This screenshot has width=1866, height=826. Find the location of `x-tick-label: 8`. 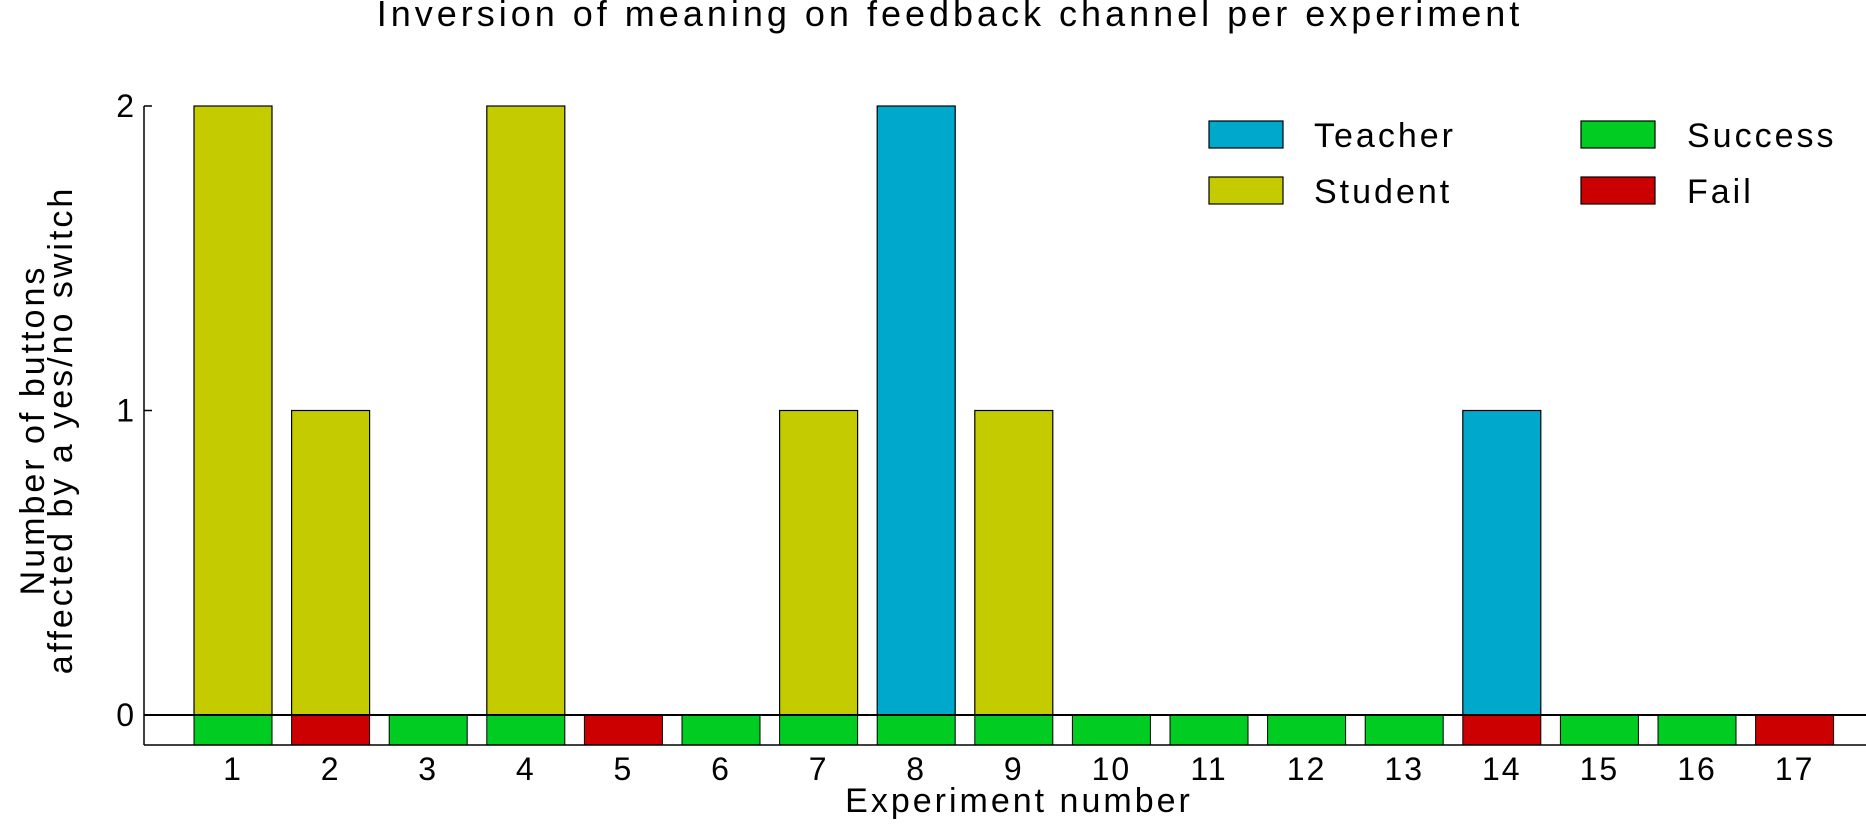

x-tick-label: 8 is located at coordinates (916, 769).